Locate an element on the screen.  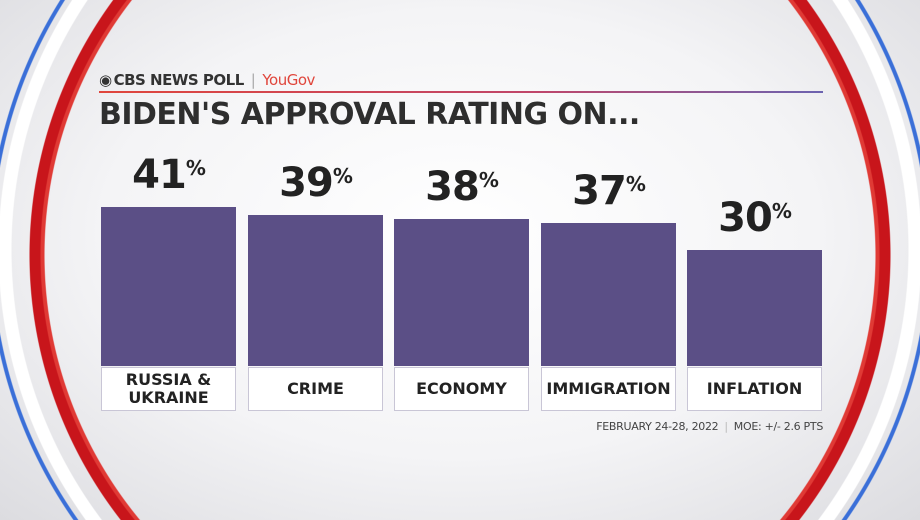
footer: FEBRUARY 24-28, 2022 | MOE: +/- 2.6 PTS is located at coordinates (709, 426).